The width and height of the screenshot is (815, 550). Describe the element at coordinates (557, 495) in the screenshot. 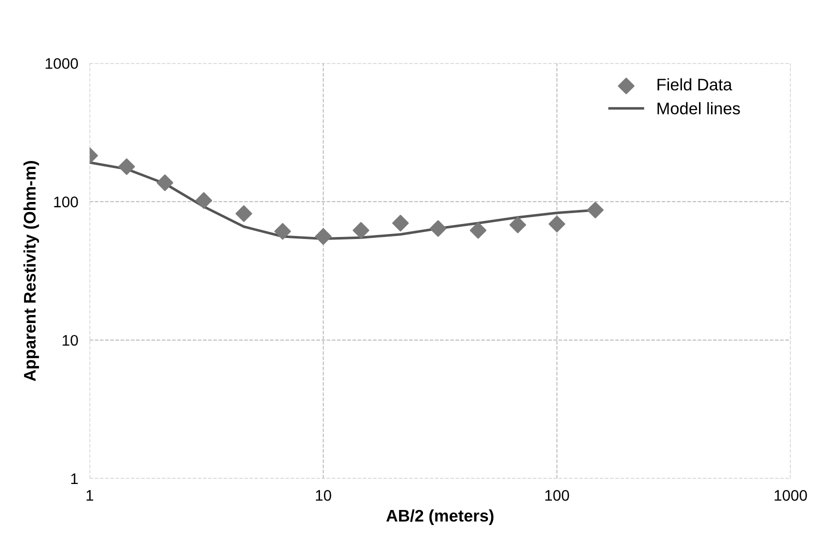

I see `x-tick-label: 100` at that location.